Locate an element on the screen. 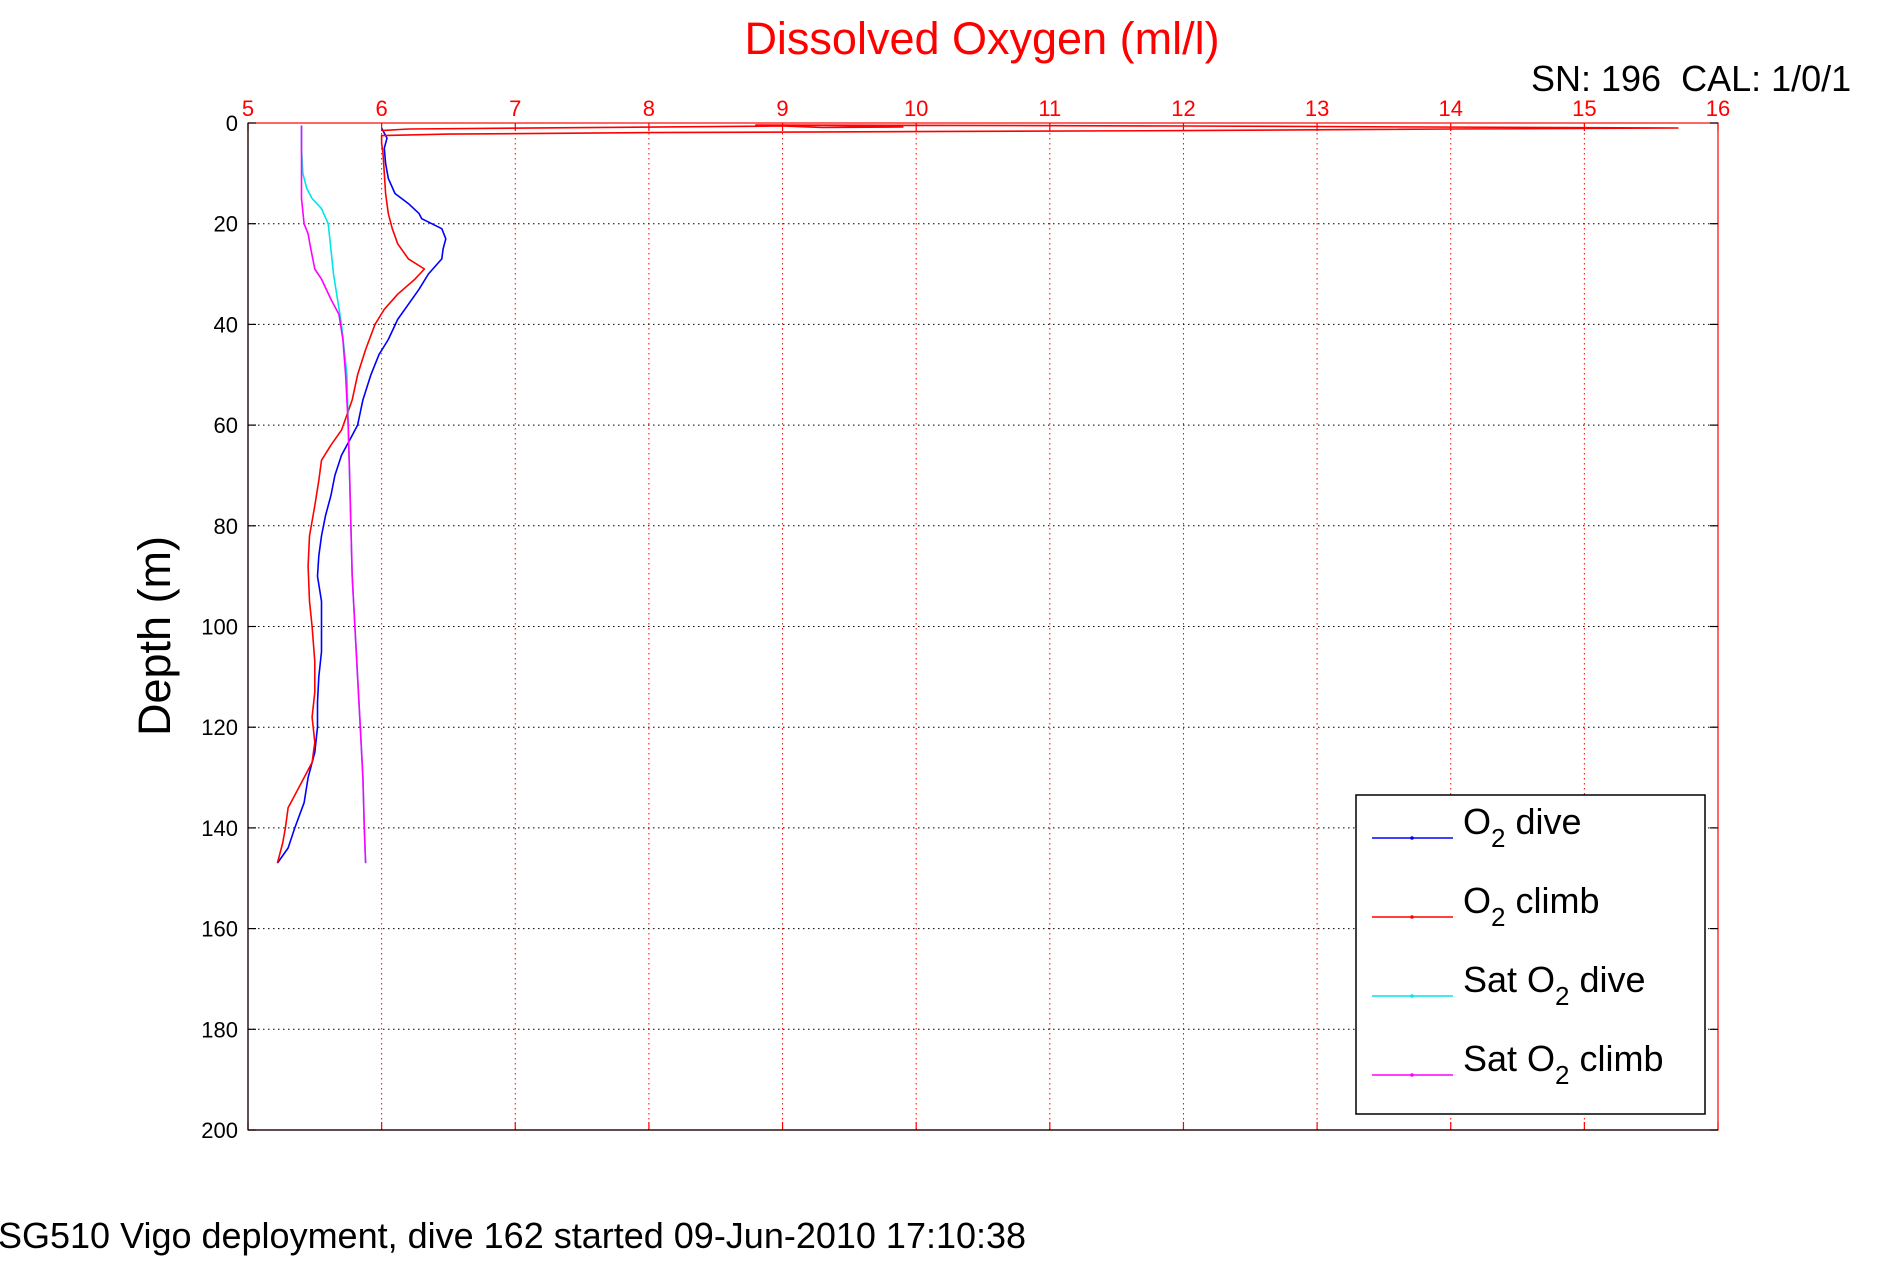 The image size is (1891, 1262). legend-label: Sat O2 climb is located at coordinates (1563, 1064).